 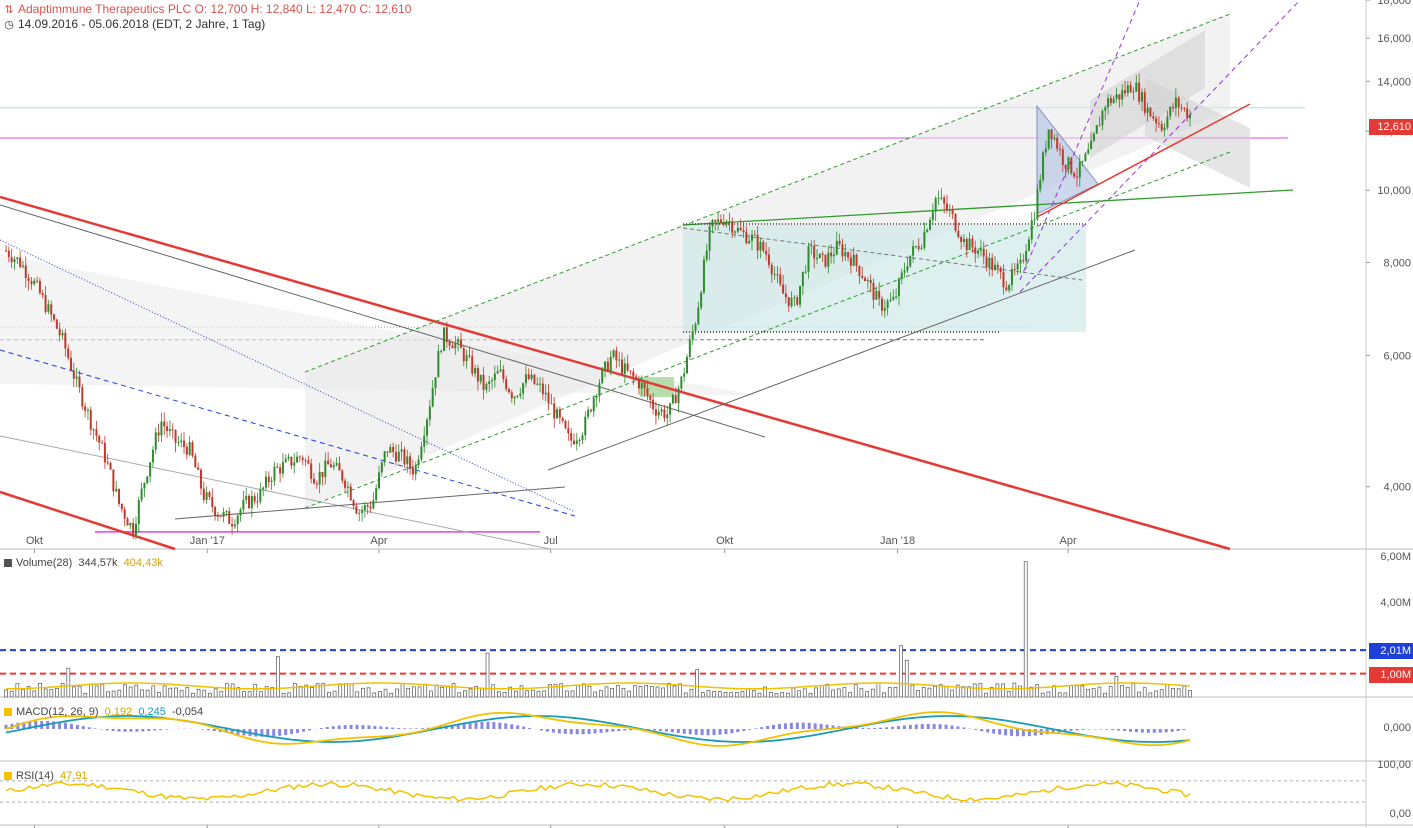 What do you see at coordinates (724, 541) in the screenshot?
I see `x-tick-label: Okt` at bounding box center [724, 541].